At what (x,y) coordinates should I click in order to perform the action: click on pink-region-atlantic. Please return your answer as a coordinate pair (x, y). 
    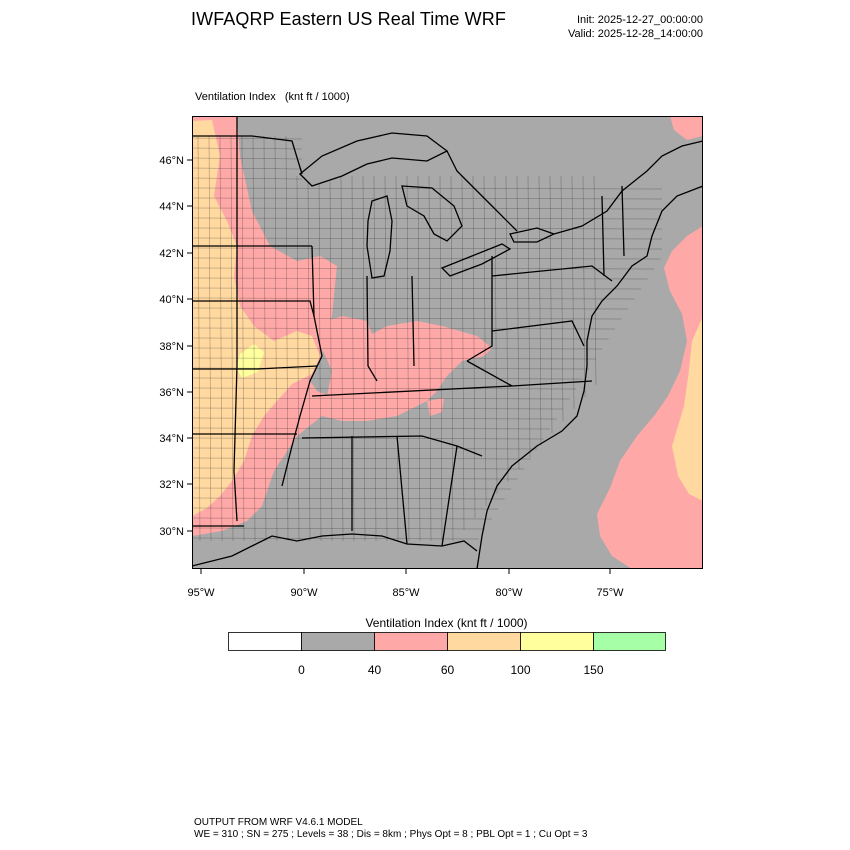
    Looking at the image, I should click on (650, 397).